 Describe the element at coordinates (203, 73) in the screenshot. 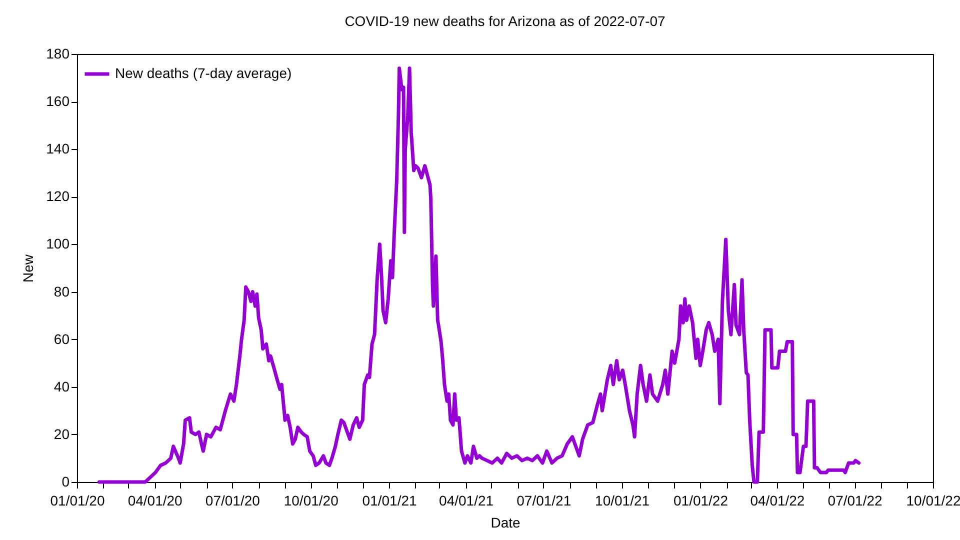

I see `legend-label: New deaths (7-day average)` at that location.